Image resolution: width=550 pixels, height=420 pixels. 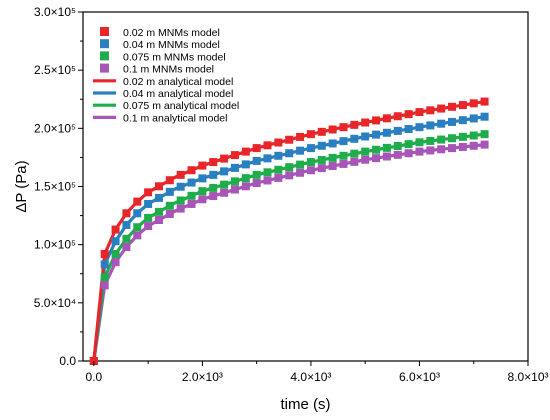 What do you see at coordinates (171, 33) in the screenshot?
I see `legend-label: 0.02 m MNMs model` at bounding box center [171, 33].